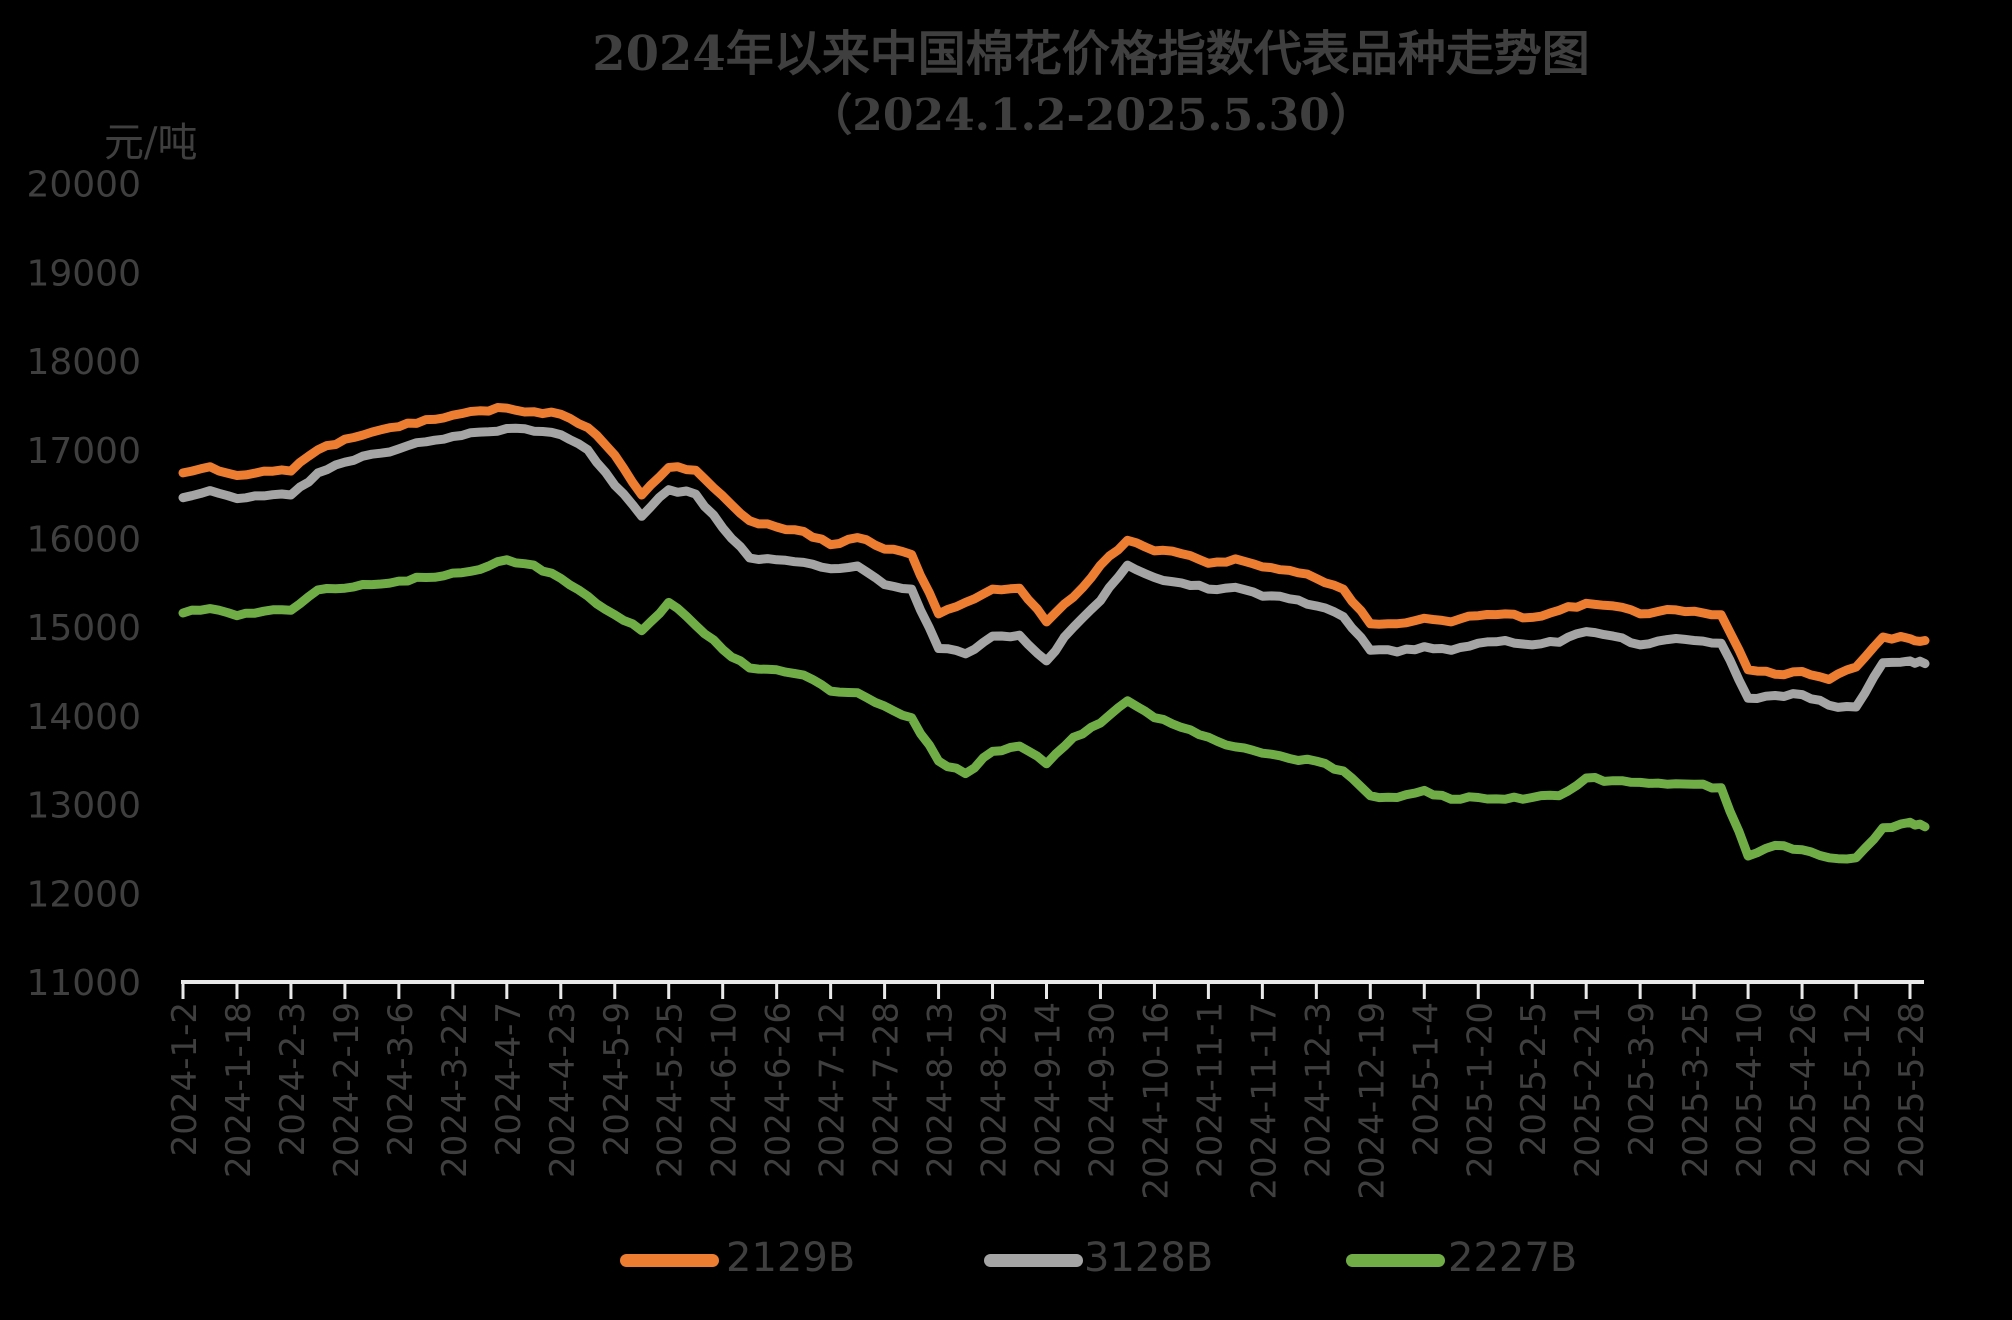 The height and width of the screenshot is (1320, 2012). Describe the element at coordinates (1858, 1090) in the screenshot. I see `x-tick-label: 2025-5-12` at that location.